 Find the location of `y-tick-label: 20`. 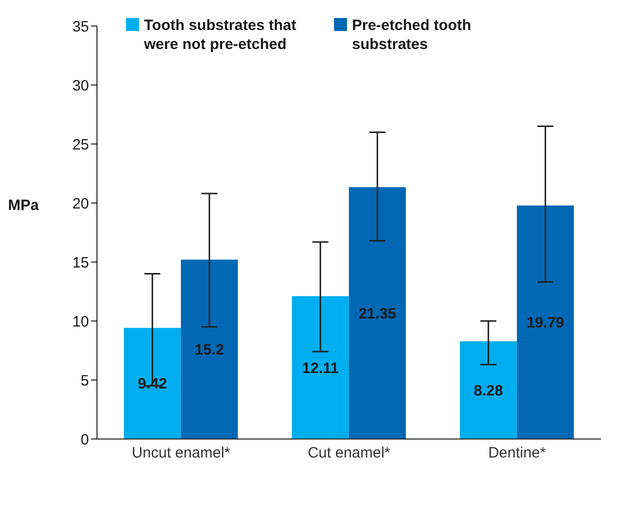

y-tick-label: 20 is located at coordinates (80, 203).